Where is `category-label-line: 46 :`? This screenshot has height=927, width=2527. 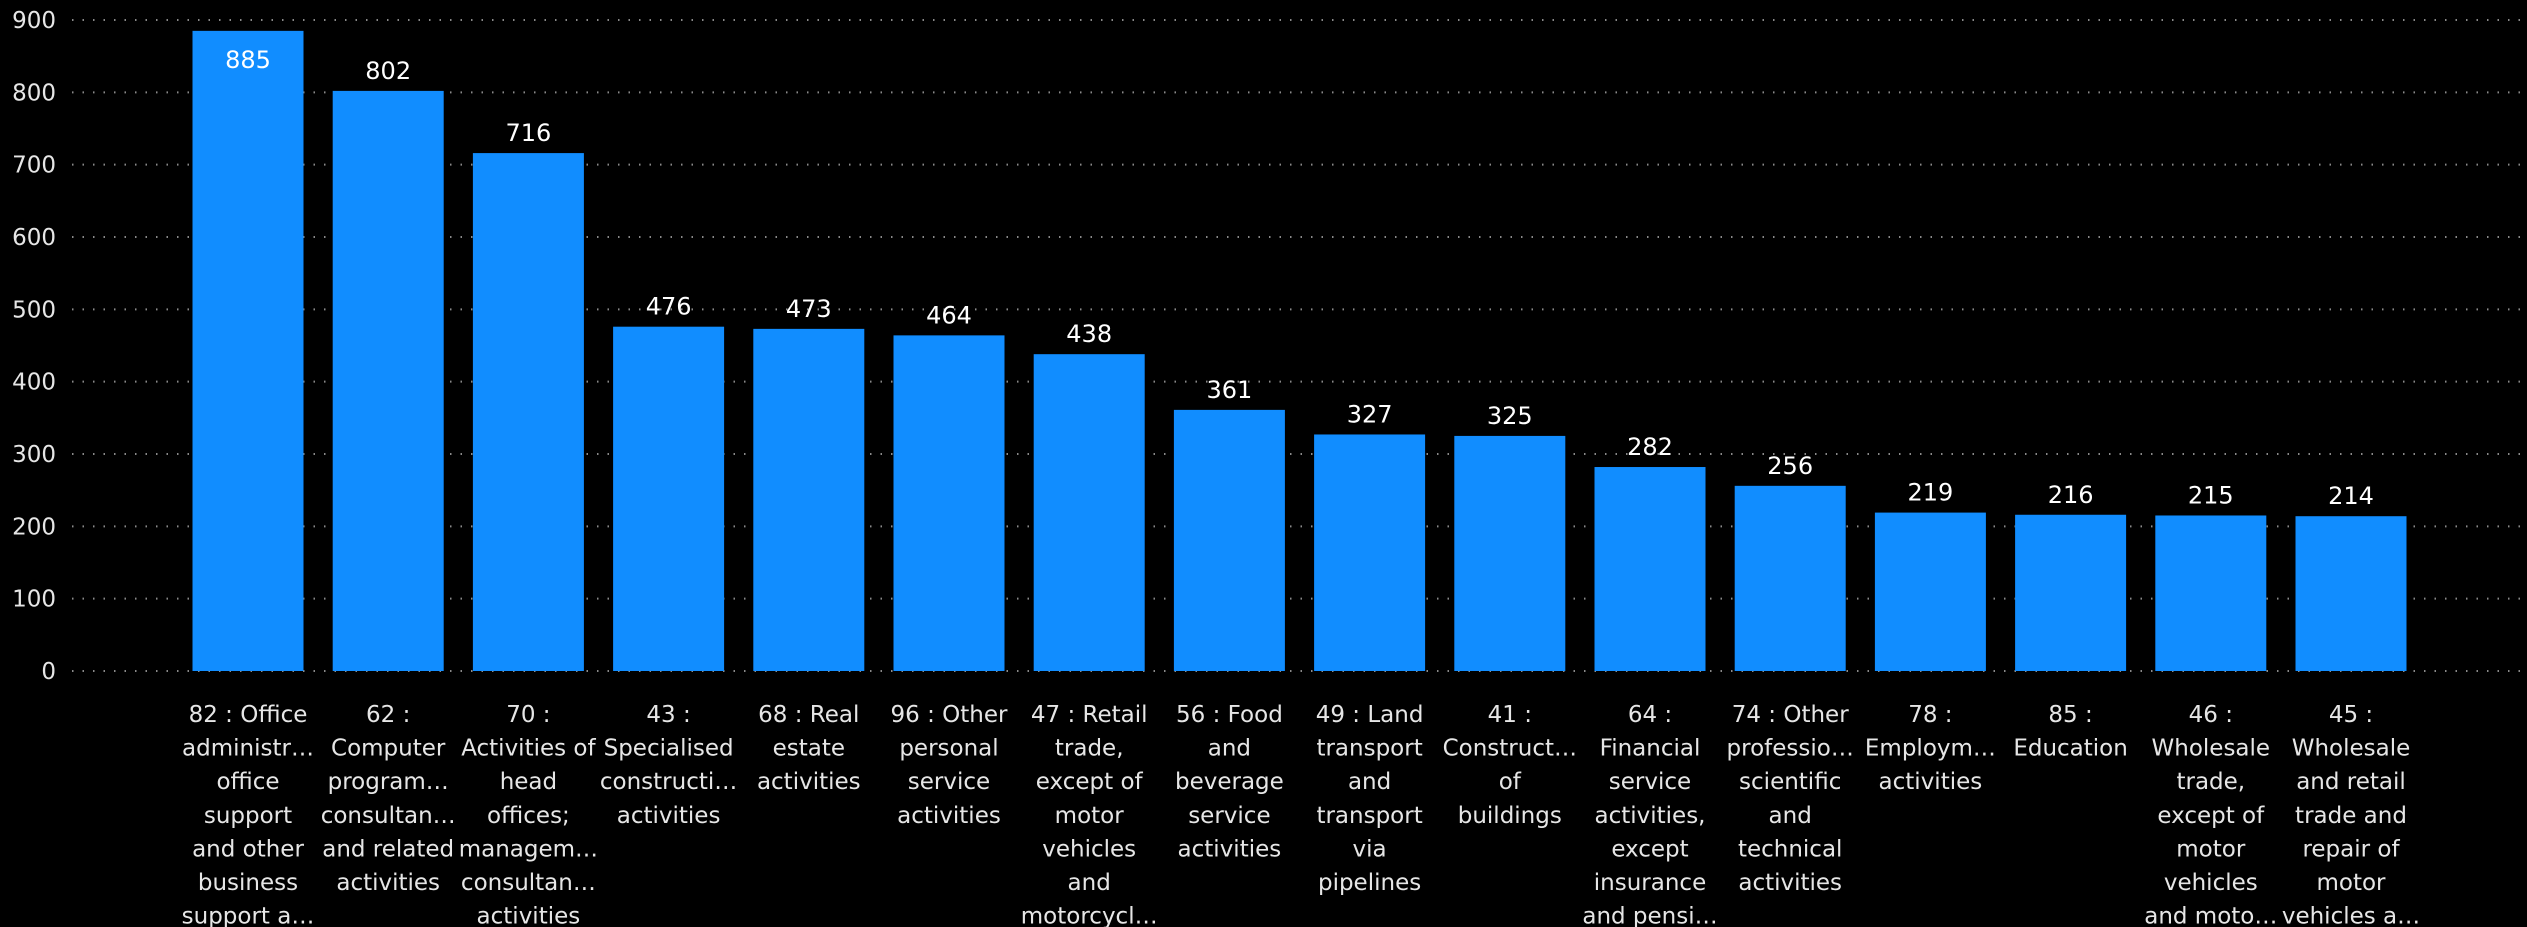 category-label-line: 46 : is located at coordinates (2211, 715).